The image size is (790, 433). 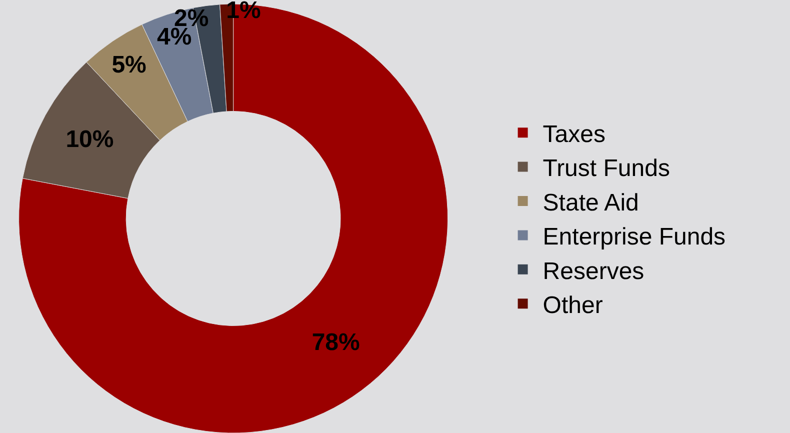 What do you see at coordinates (593, 271) in the screenshot?
I see `legend-label: Reserves` at bounding box center [593, 271].